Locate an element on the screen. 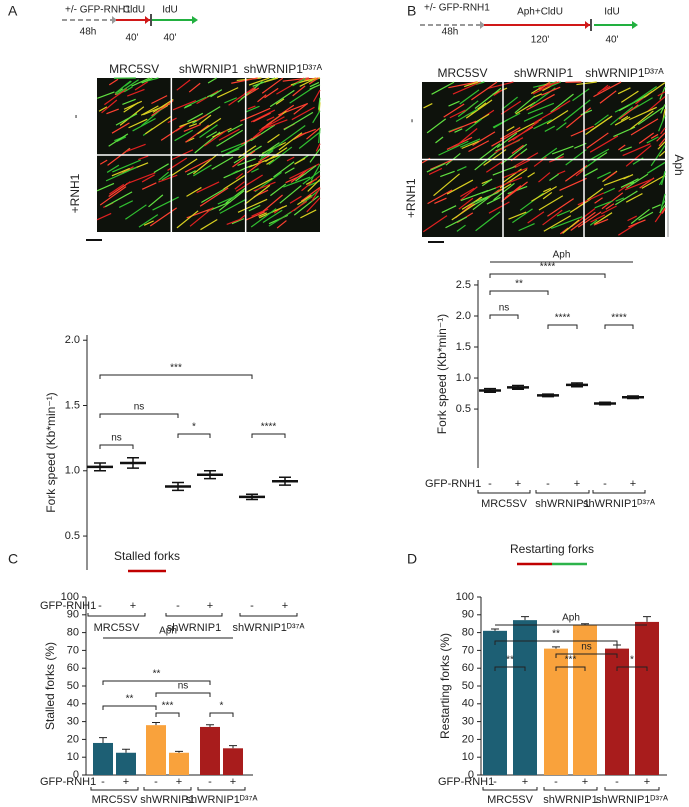 Image resolution: width=689 pixels, height=807 pixels. scheme-label: CldU is located at coordinates (134, 10).